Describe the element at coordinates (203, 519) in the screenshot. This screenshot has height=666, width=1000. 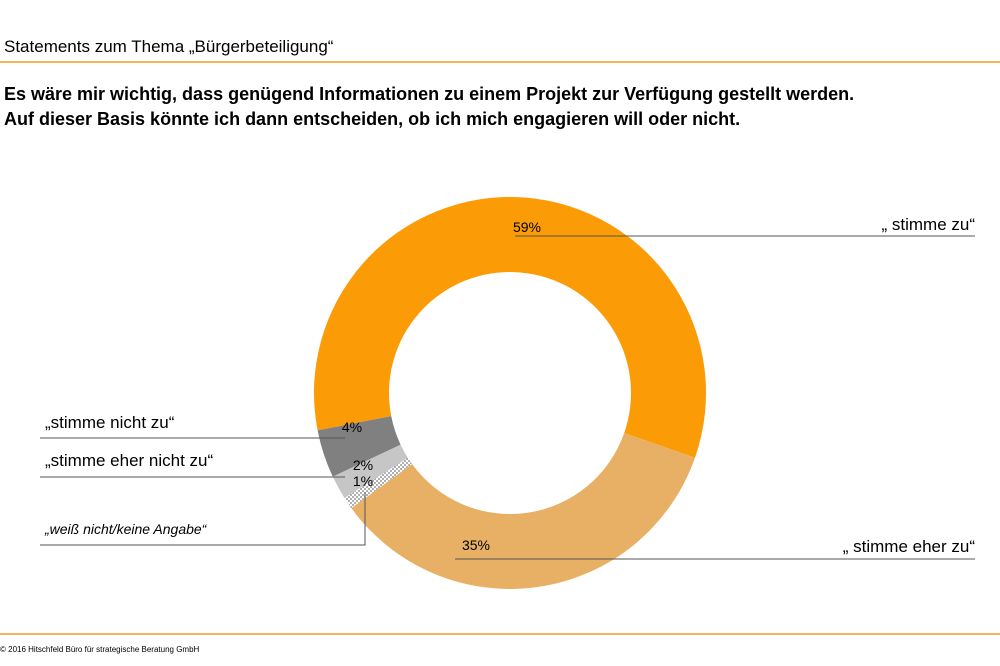
I see `leader-line` at that location.